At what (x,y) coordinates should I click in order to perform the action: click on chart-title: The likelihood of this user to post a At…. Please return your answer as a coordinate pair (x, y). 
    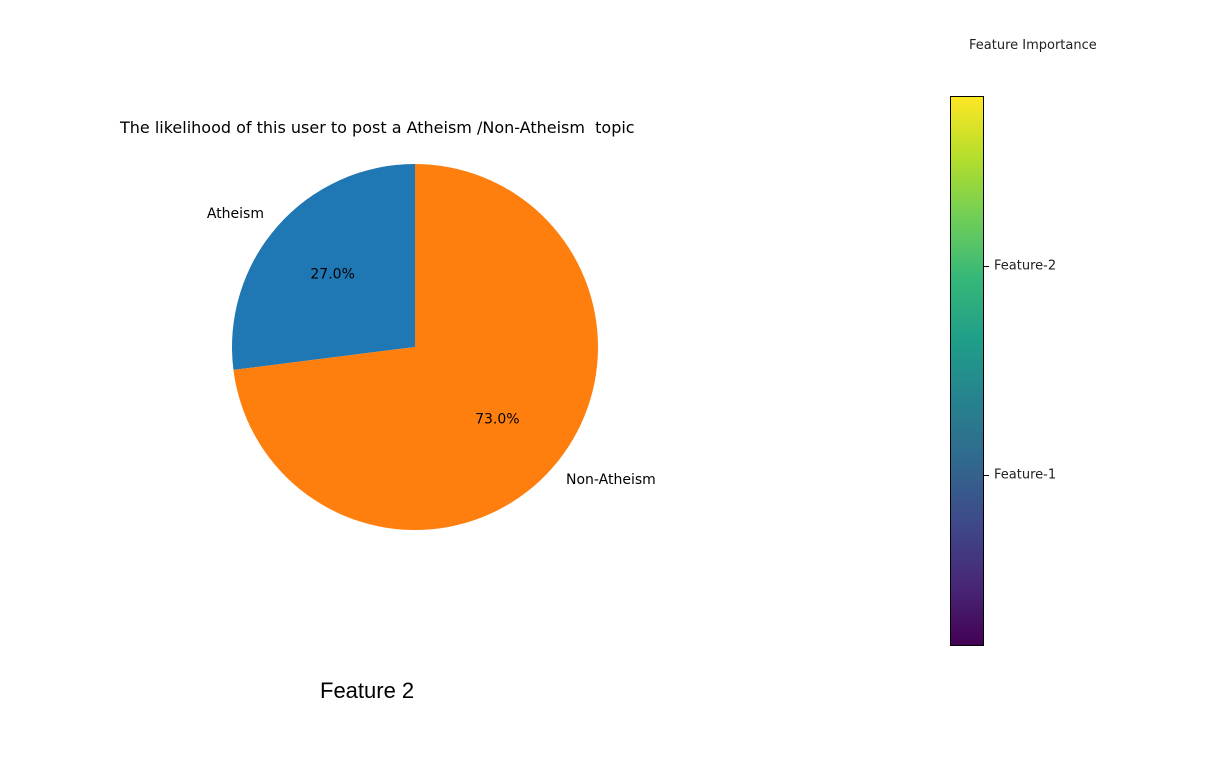
    Looking at the image, I should click on (377, 127).